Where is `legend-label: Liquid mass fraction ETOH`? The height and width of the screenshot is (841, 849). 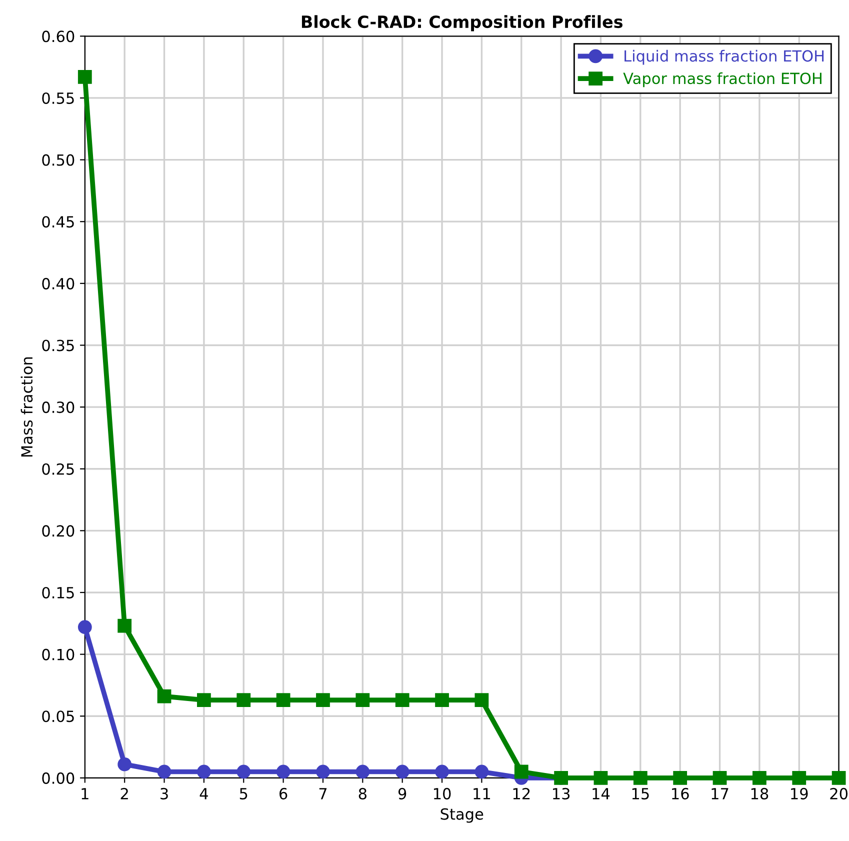
legend-label: Liquid mass fraction ETOH is located at coordinates (724, 57).